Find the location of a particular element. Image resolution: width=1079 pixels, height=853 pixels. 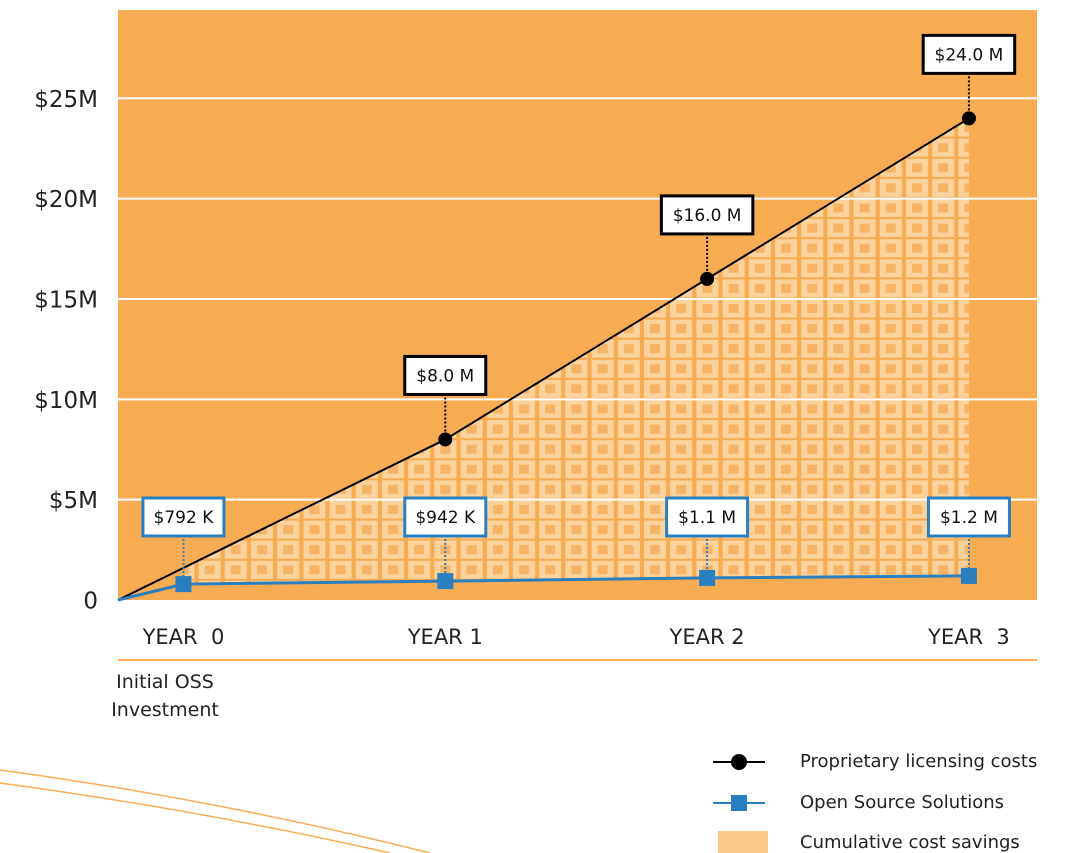

legend-label: Cumulative cost savings is located at coordinates (910, 842).